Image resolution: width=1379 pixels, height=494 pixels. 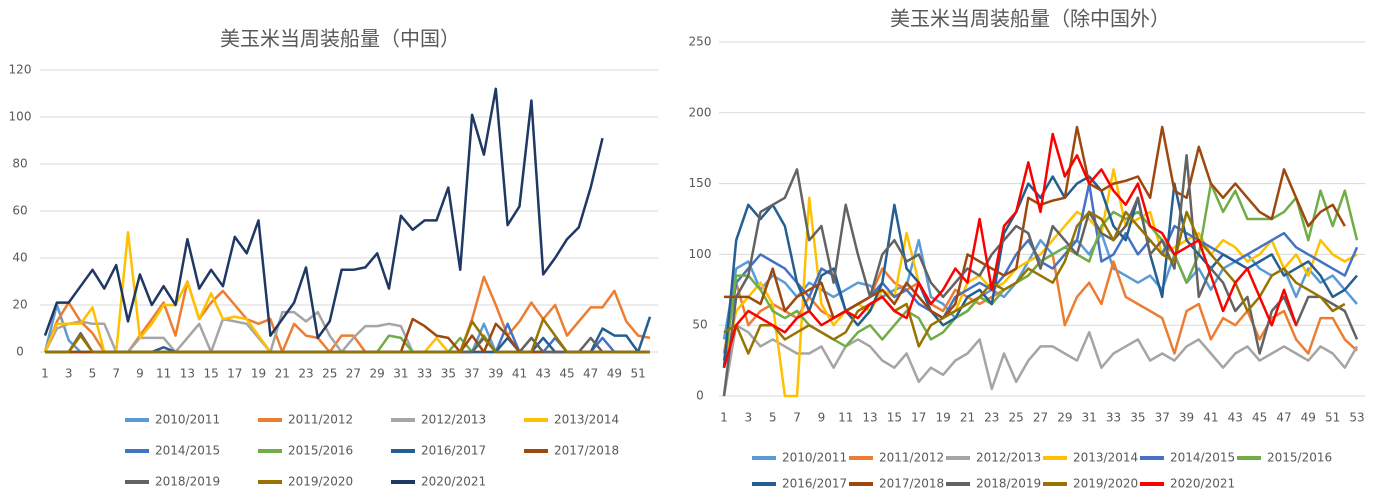 I want to click on y-tick-label: 20, so click(x=19, y=305).